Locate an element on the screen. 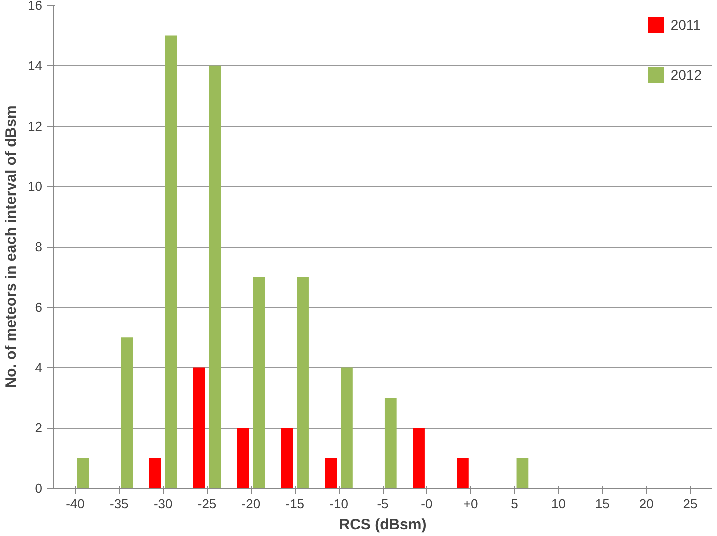  x-tick-label: -0 is located at coordinates (427, 504).